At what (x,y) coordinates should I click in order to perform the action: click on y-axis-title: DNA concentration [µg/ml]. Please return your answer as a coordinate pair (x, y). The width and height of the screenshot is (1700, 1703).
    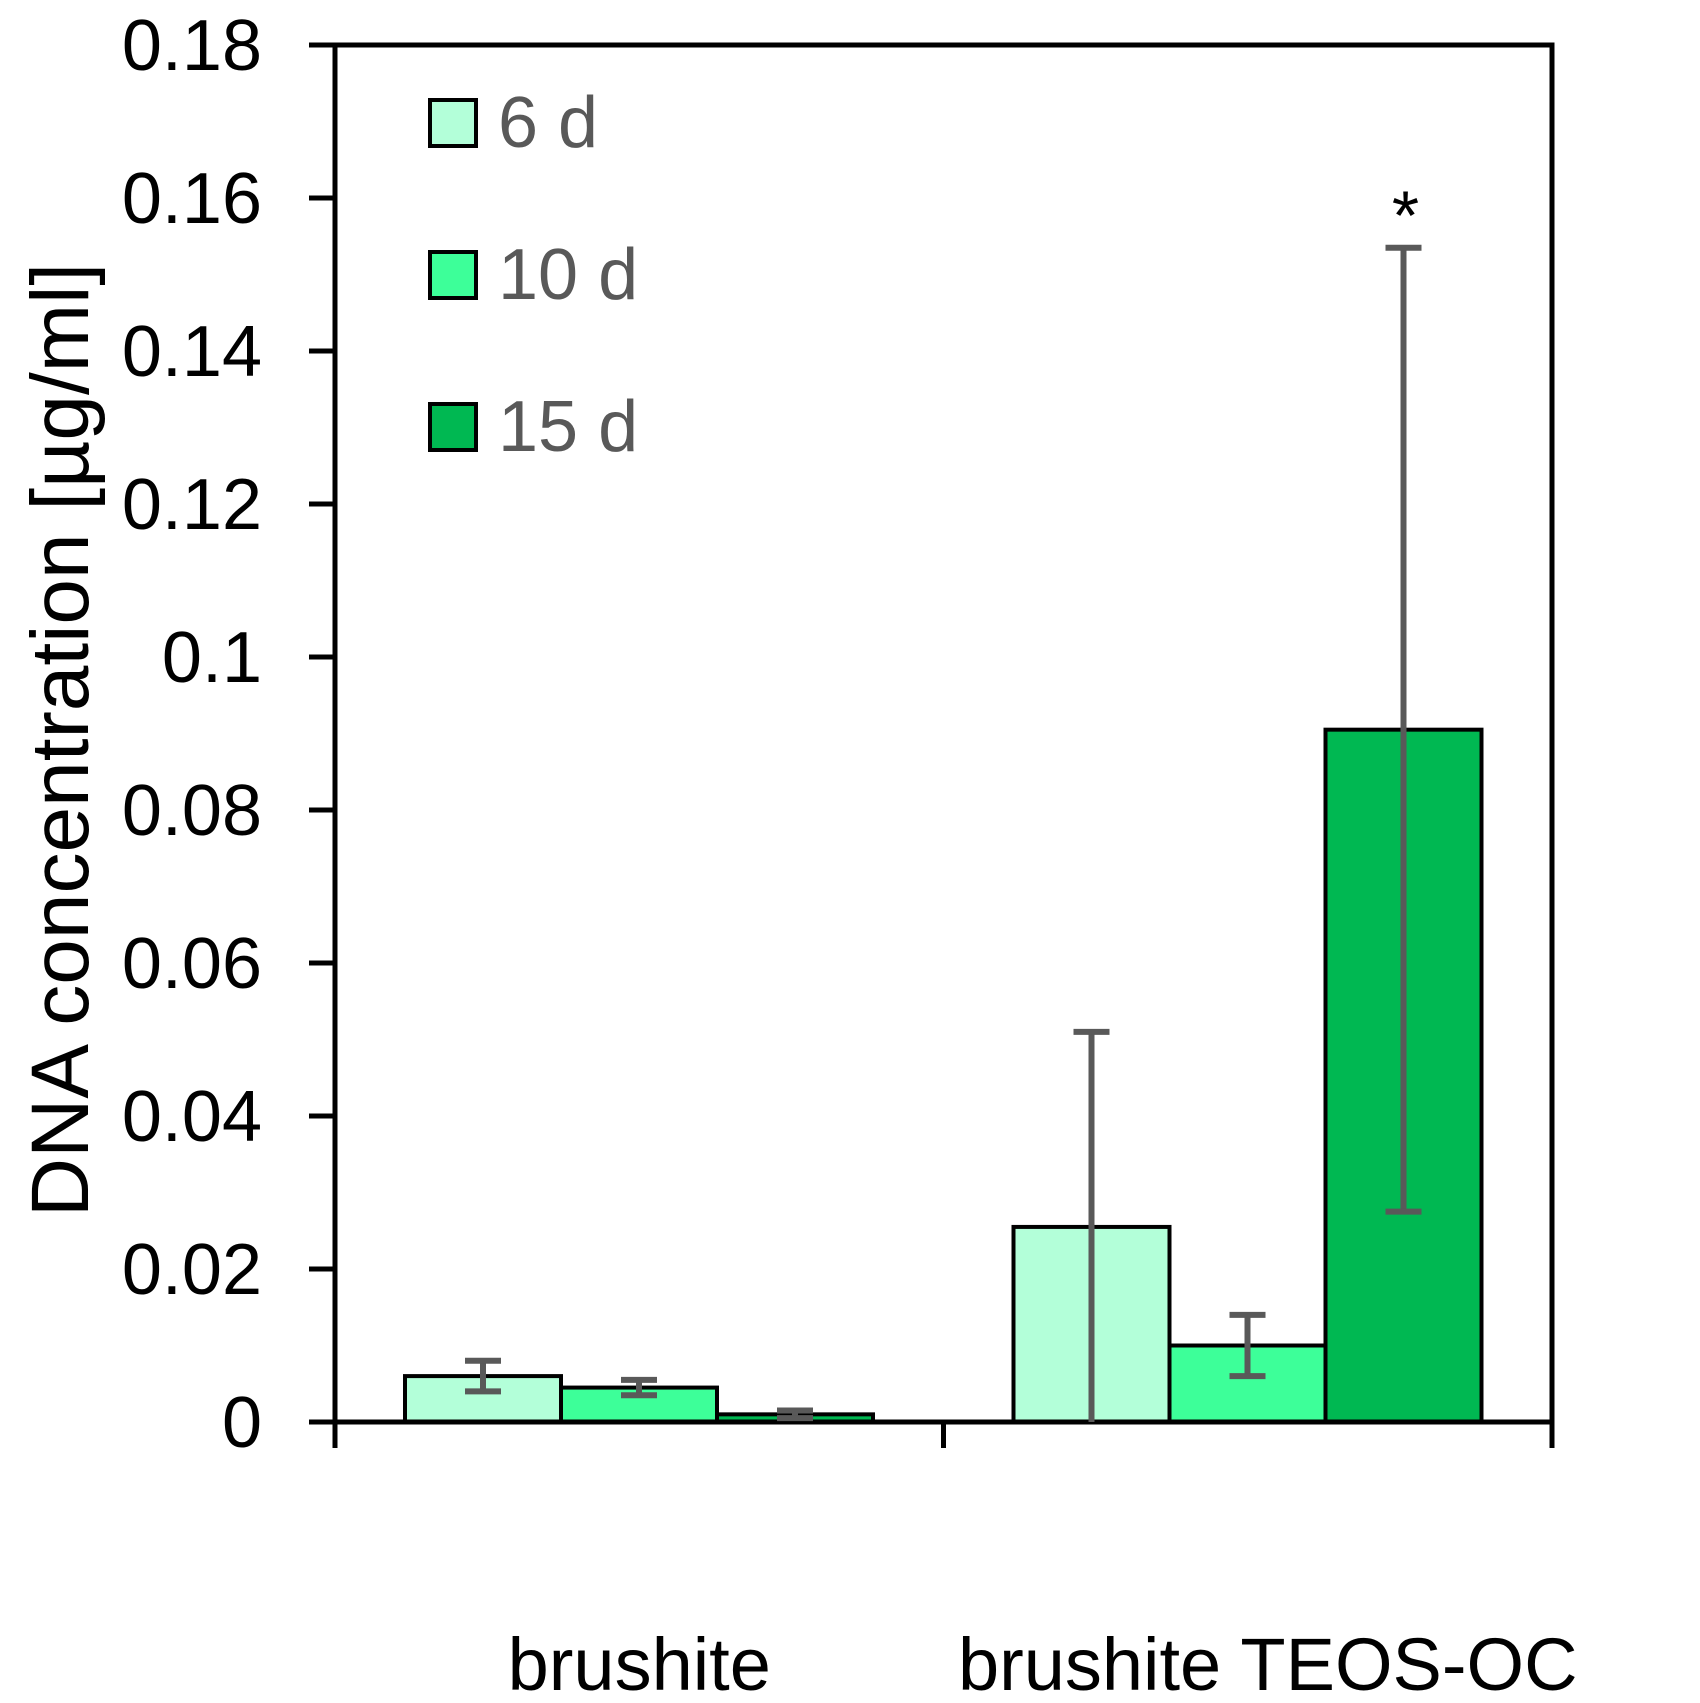
    Looking at the image, I should click on (60, 740).